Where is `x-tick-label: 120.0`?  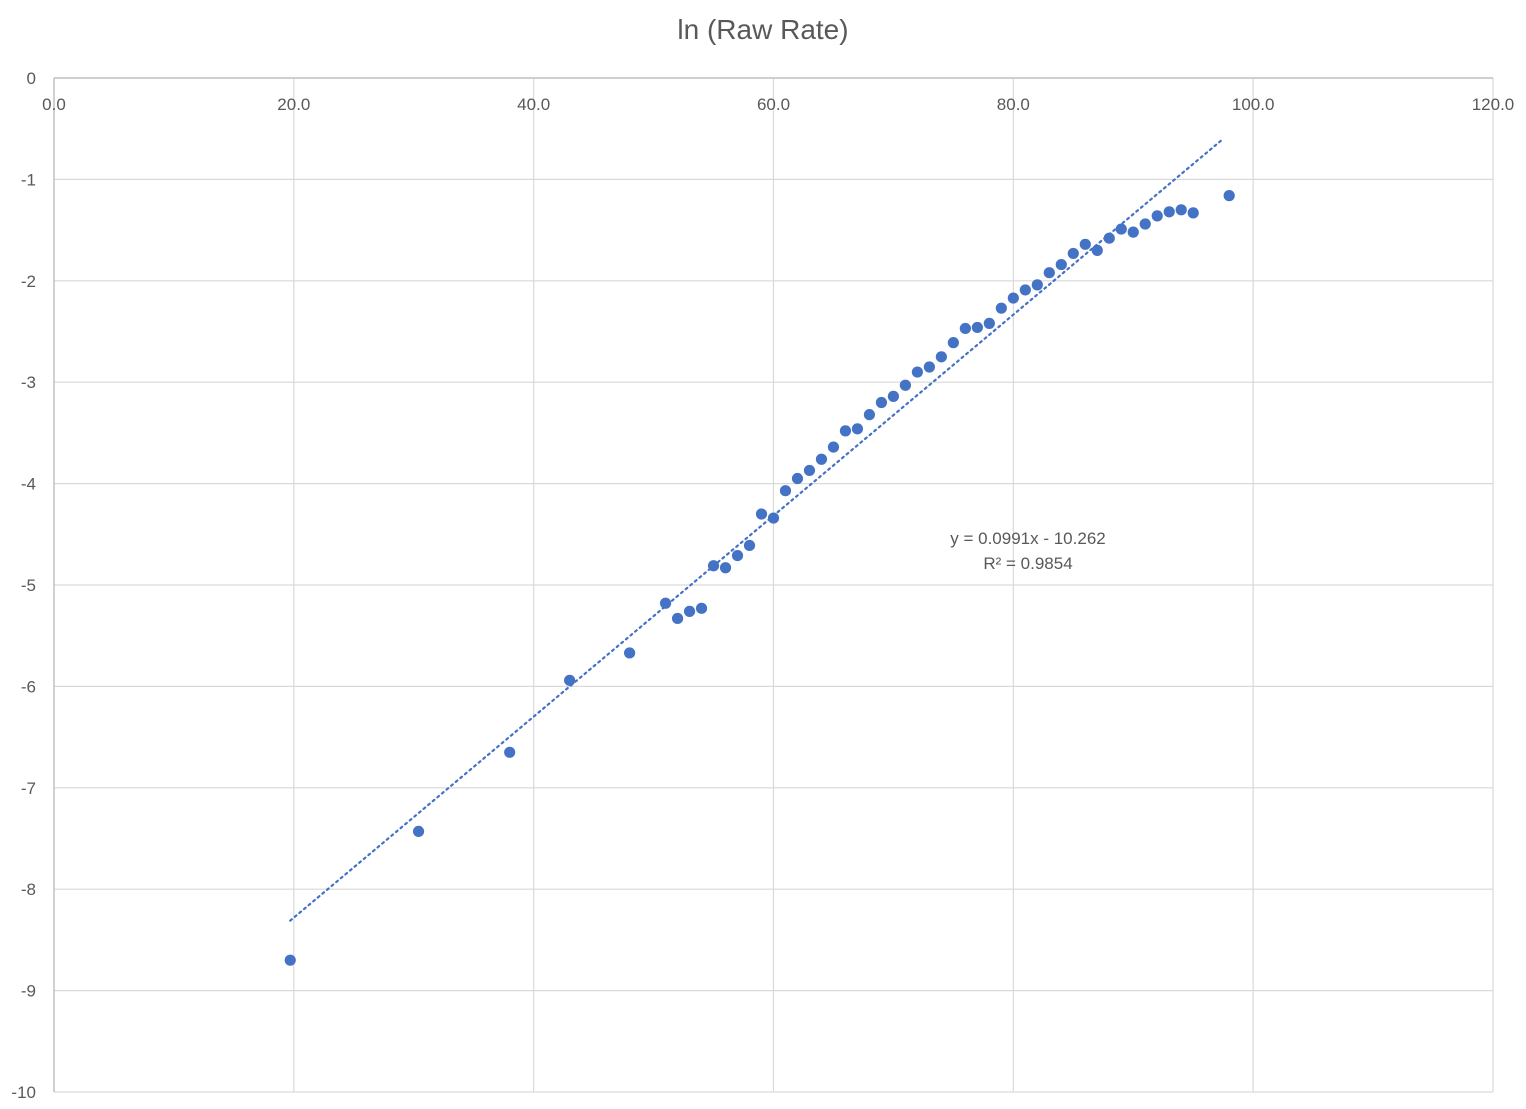 x-tick-label: 120.0 is located at coordinates (1493, 104).